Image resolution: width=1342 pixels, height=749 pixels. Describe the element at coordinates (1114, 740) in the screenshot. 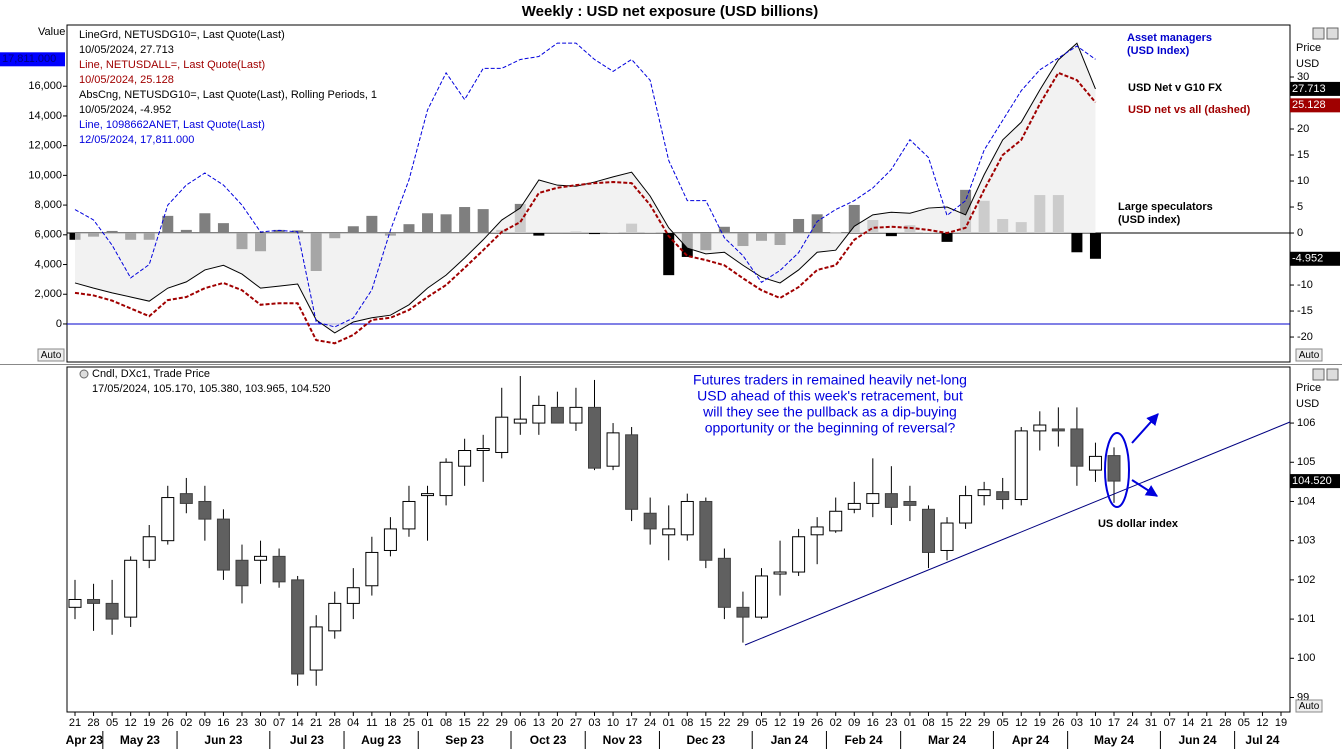

I see `month-label: May 24` at that location.